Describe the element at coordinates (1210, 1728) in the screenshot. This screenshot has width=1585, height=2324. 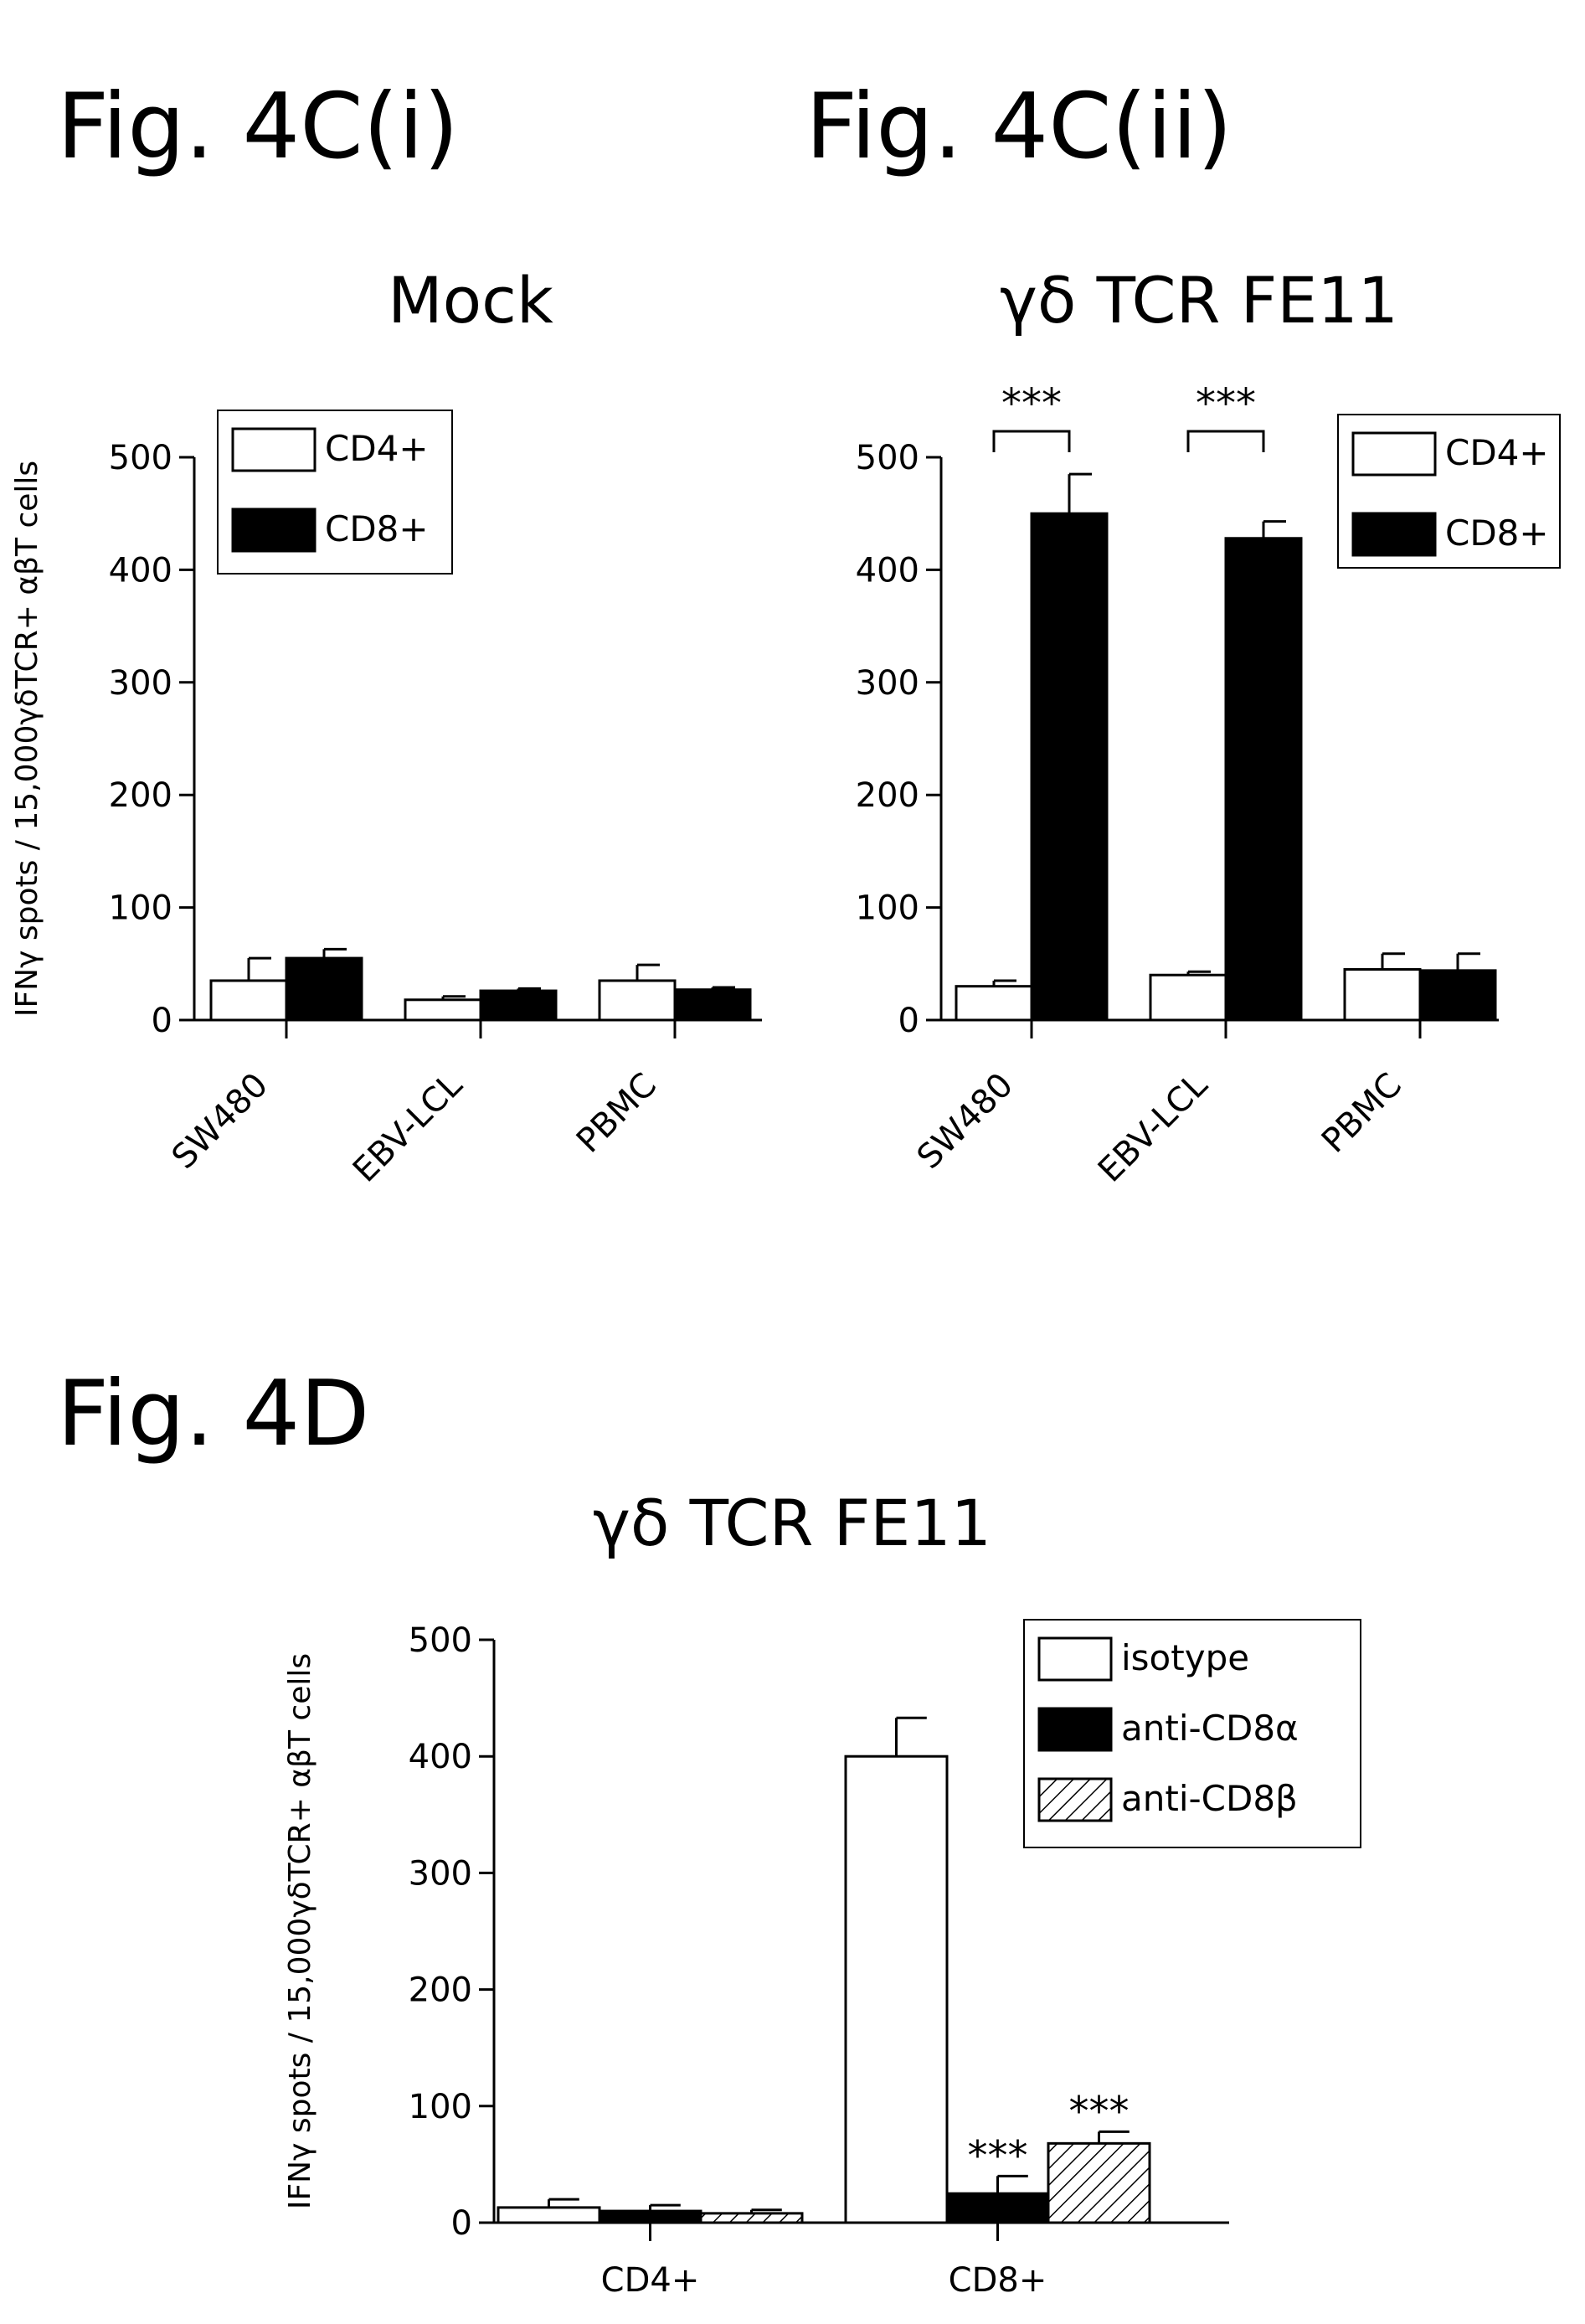
I see `legend-label: anti-CD8α` at that location.